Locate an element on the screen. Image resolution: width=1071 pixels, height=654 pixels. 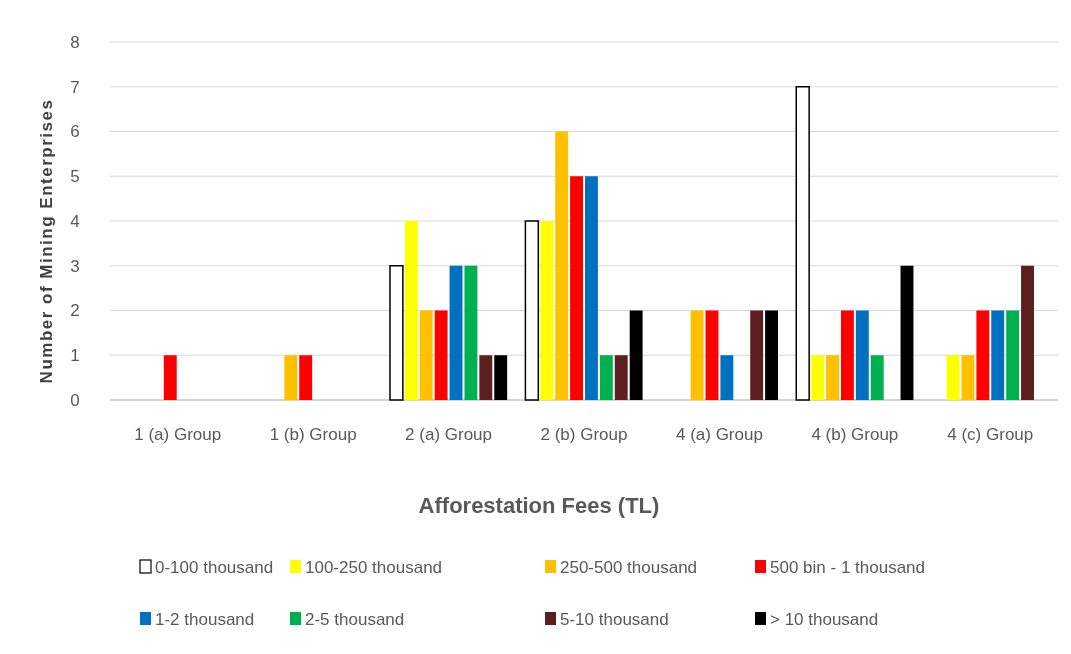
legend-label: 500 bin - 1 thousand is located at coordinates (848, 567).